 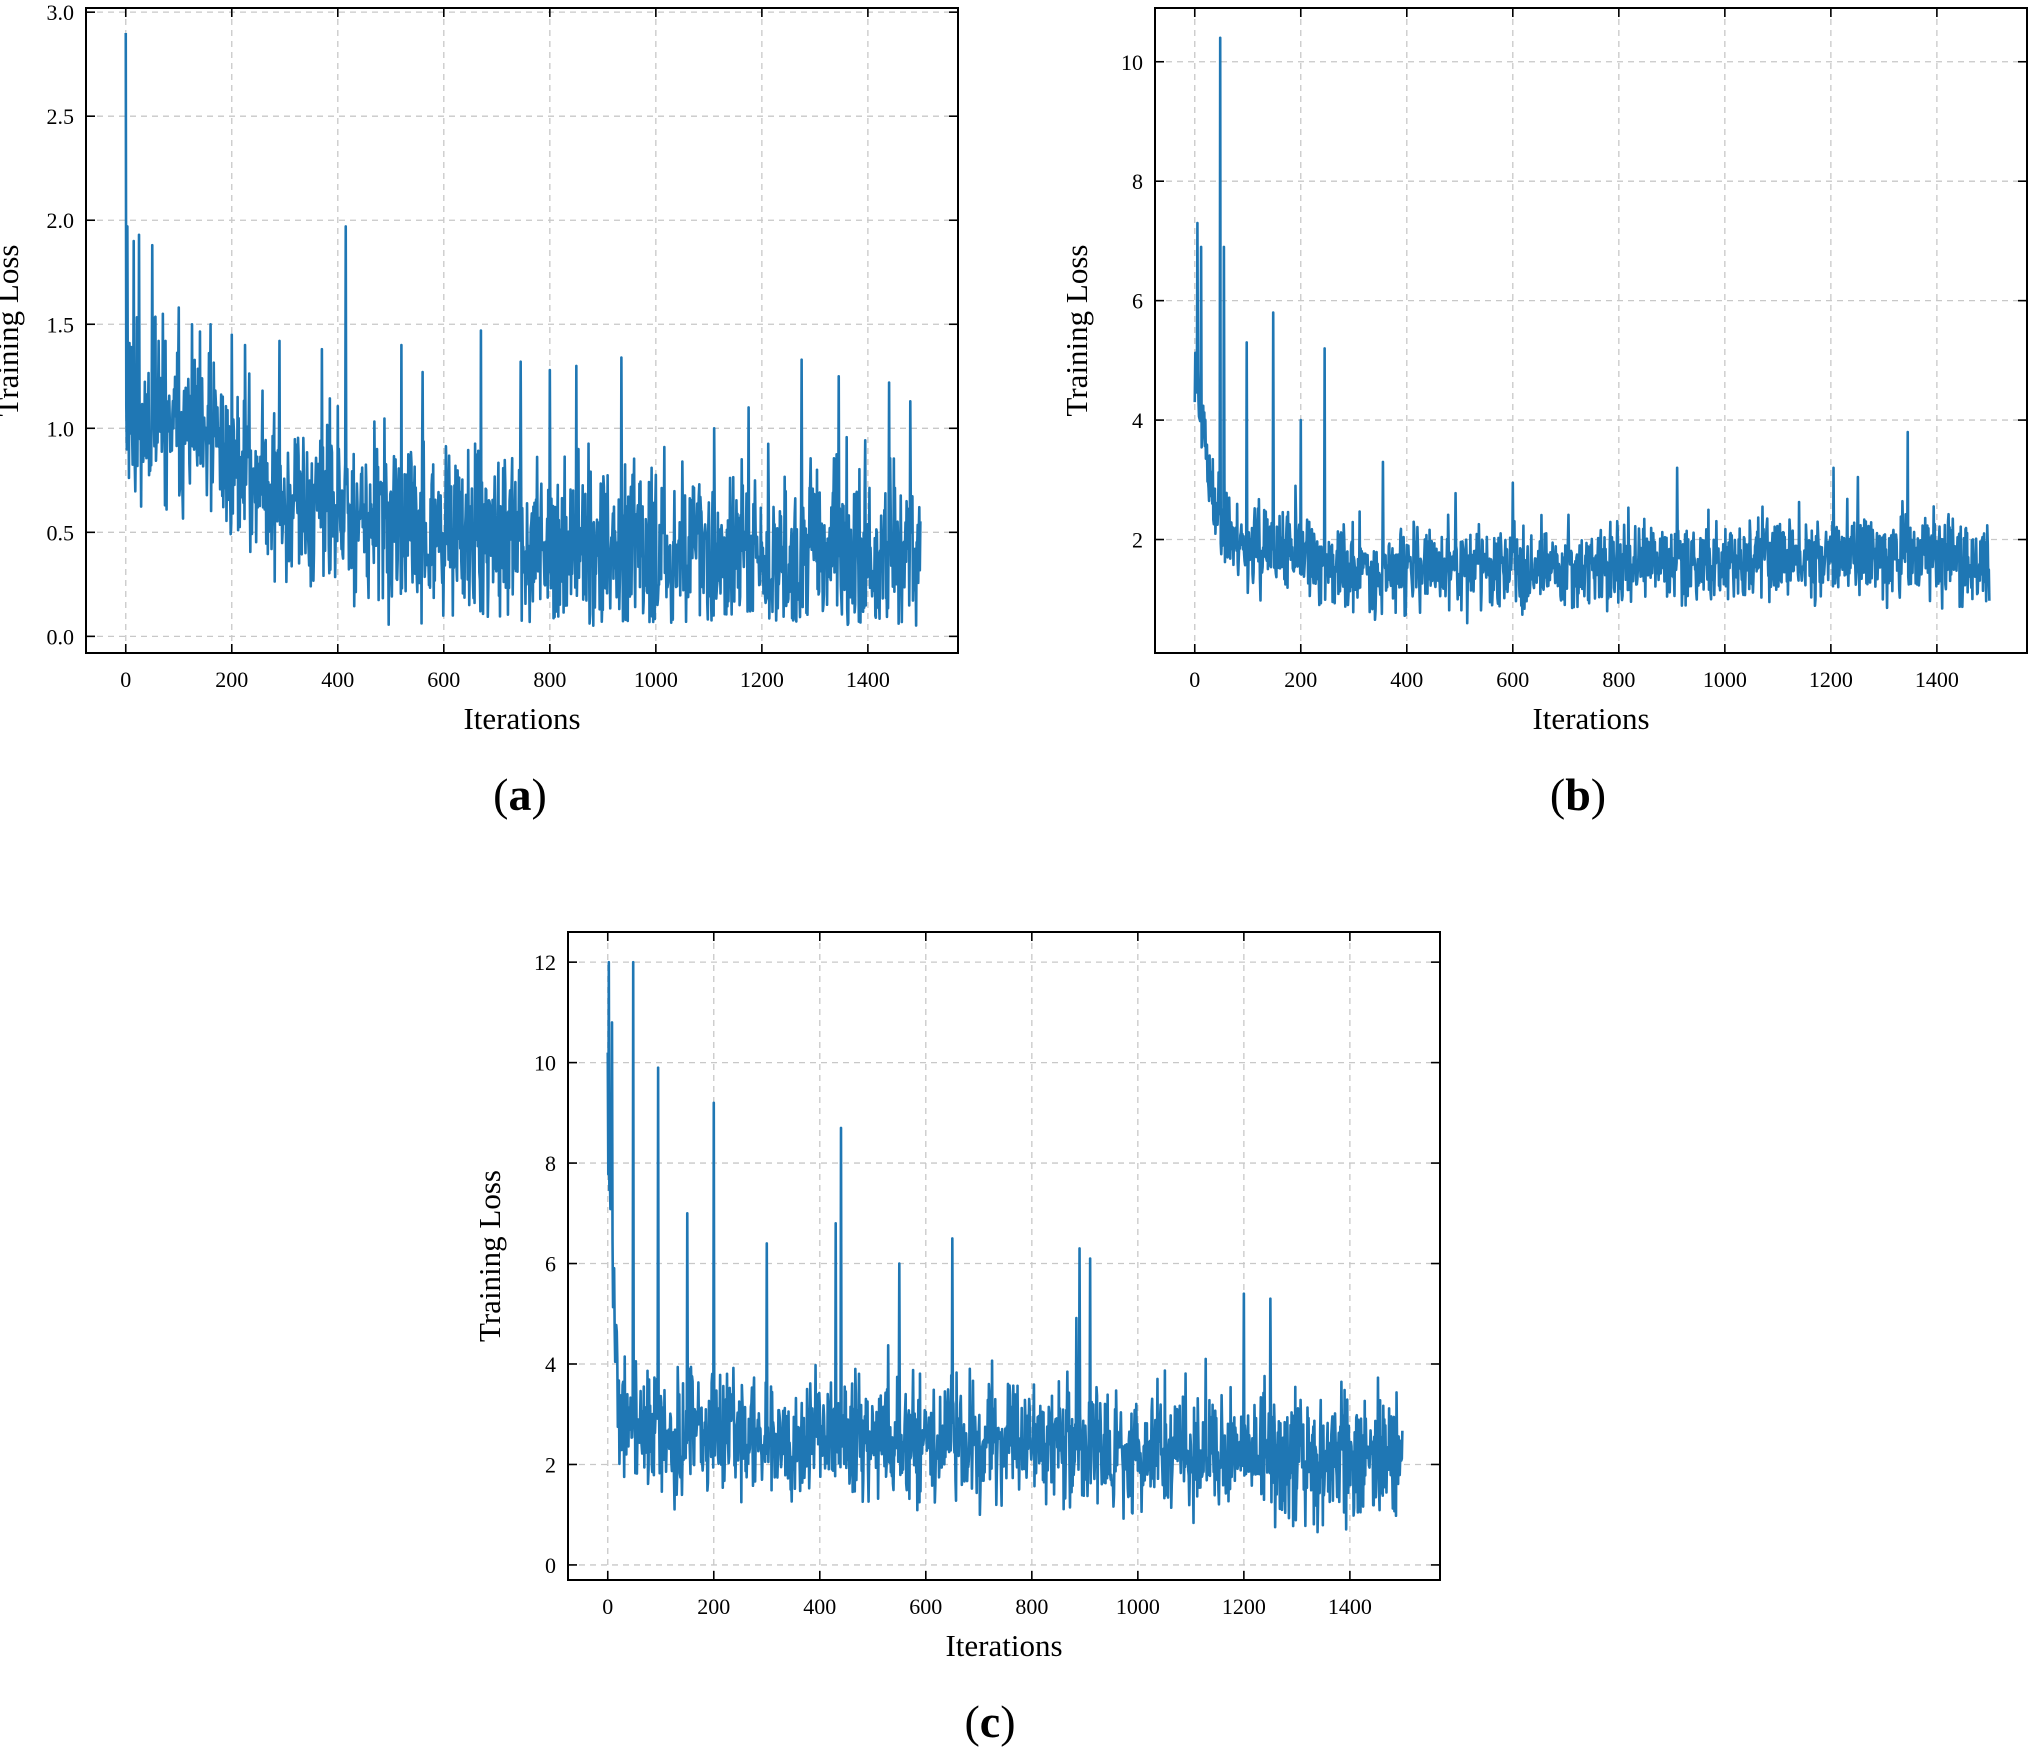 I want to click on y-tick-label-c-1: 2, so click(x=550, y=1464).